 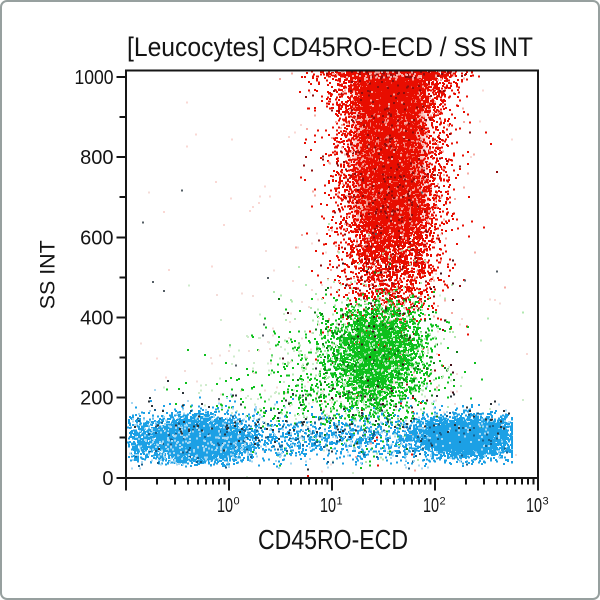 I want to click on svg-text: 1000, so click(x=94, y=78).